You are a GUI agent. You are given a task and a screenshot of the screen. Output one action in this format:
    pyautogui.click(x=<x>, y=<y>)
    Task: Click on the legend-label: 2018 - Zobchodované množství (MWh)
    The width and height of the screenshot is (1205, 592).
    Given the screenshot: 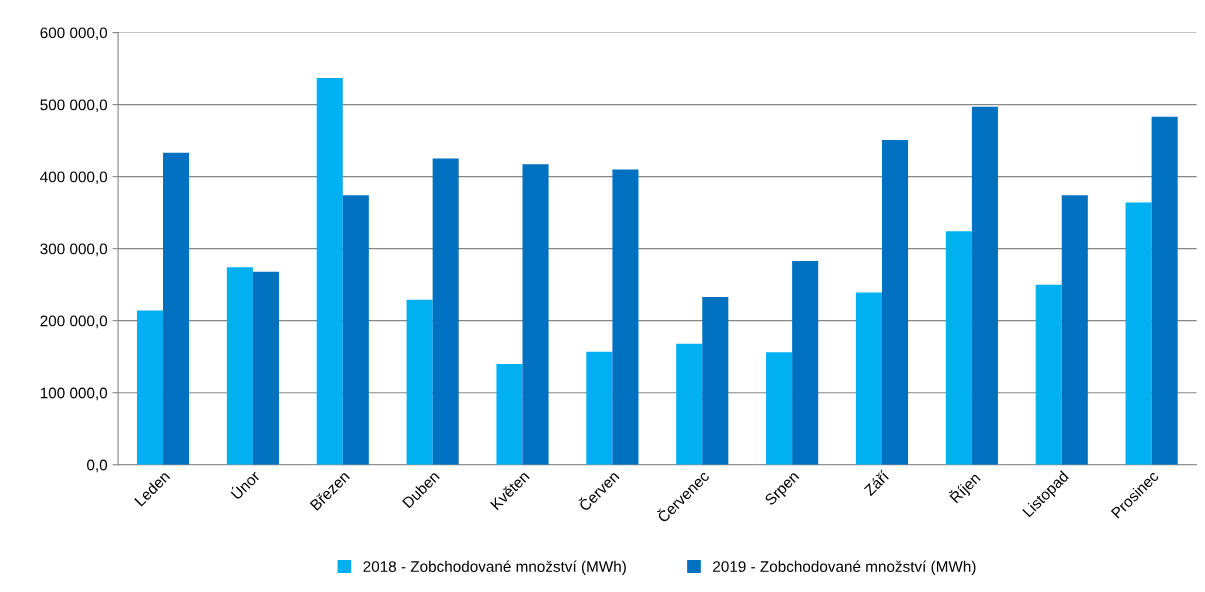 What is the action you would take?
    pyautogui.click(x=494, y=567)
    